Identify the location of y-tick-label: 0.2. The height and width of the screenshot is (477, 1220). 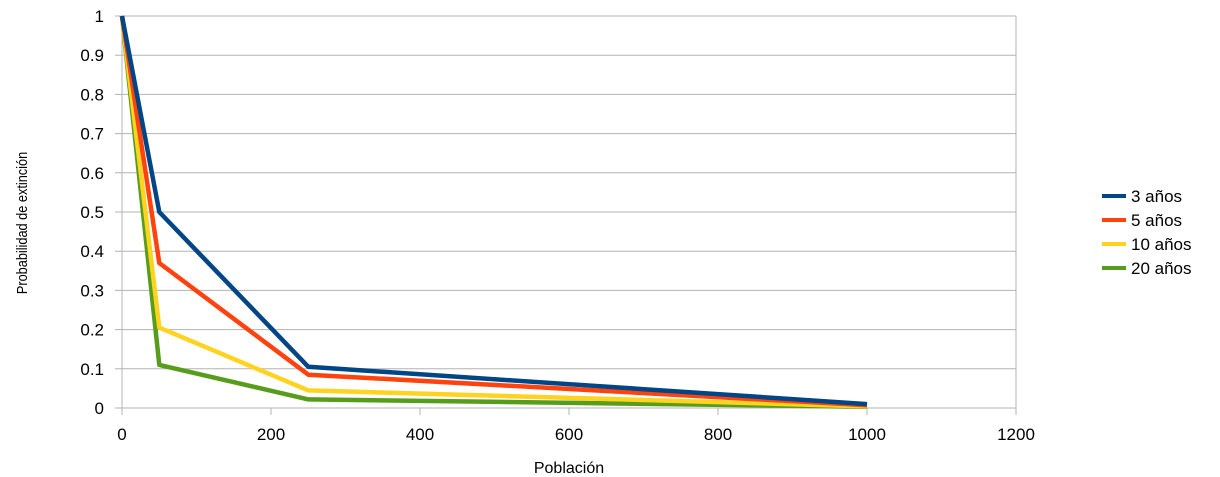
(92, 330).